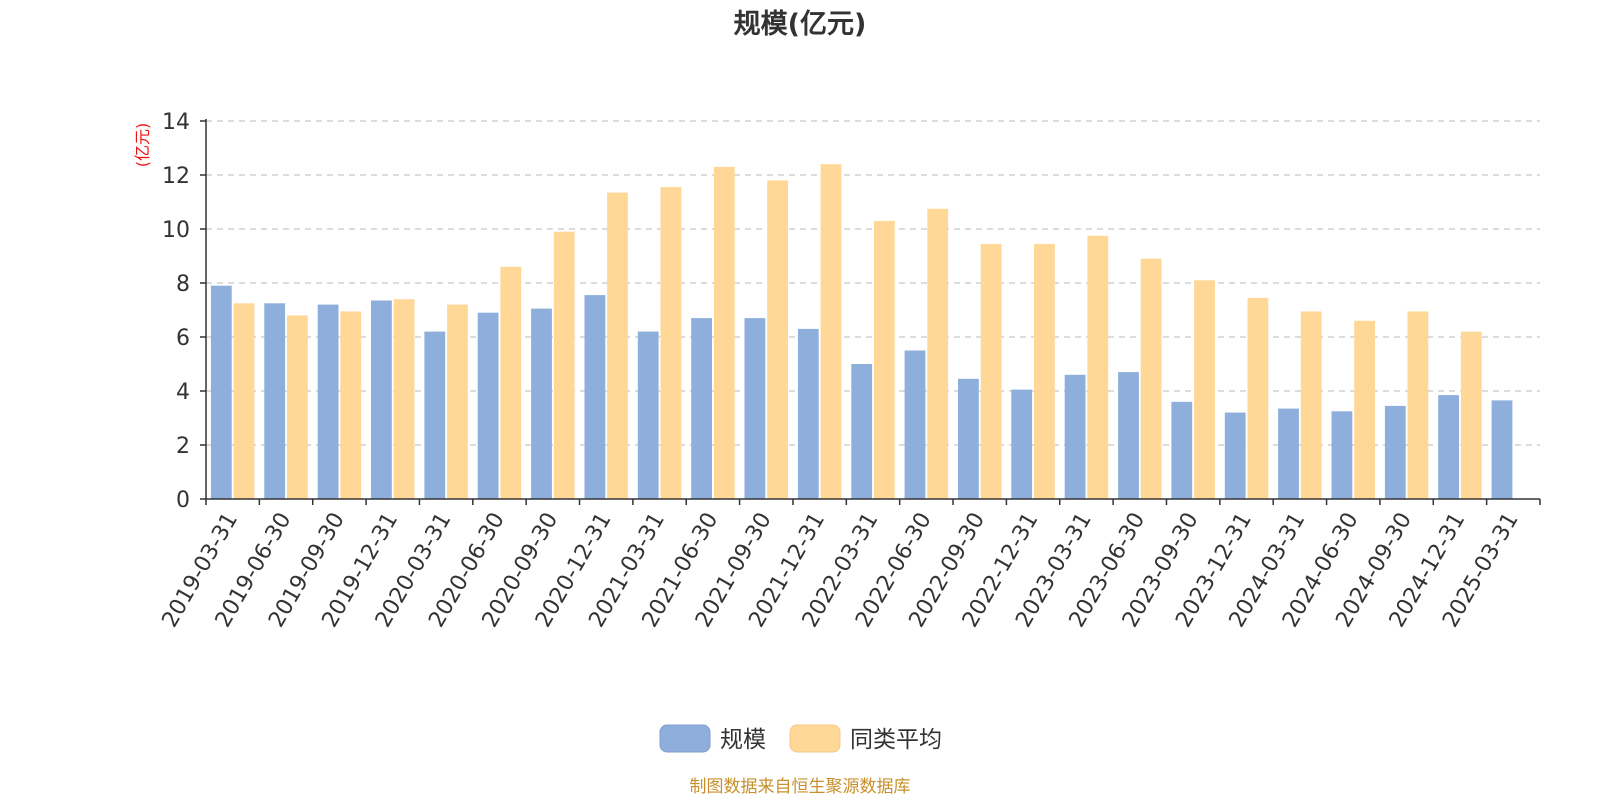  I want to click on y-tick-label: 0, so click(183, 500).